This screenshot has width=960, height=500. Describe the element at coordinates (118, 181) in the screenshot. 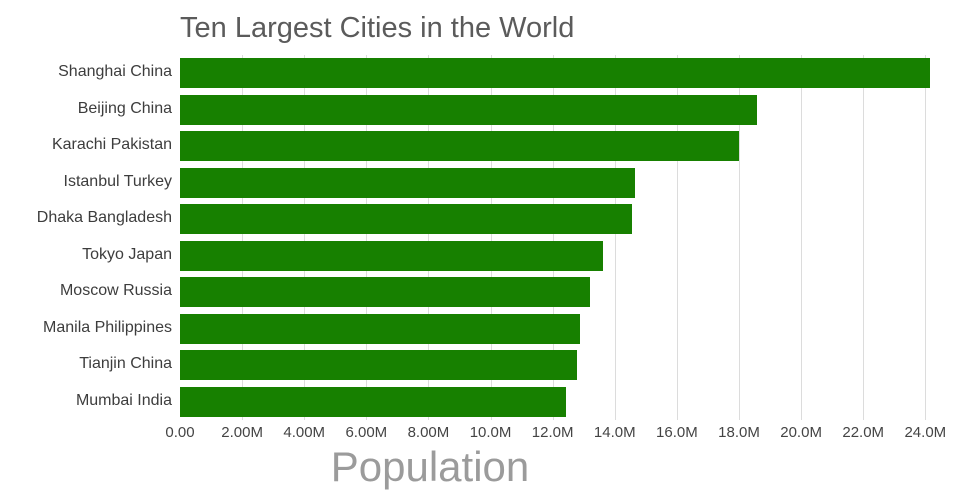

I see `y-axis-category-label: Istanbul Turkey` at that location.